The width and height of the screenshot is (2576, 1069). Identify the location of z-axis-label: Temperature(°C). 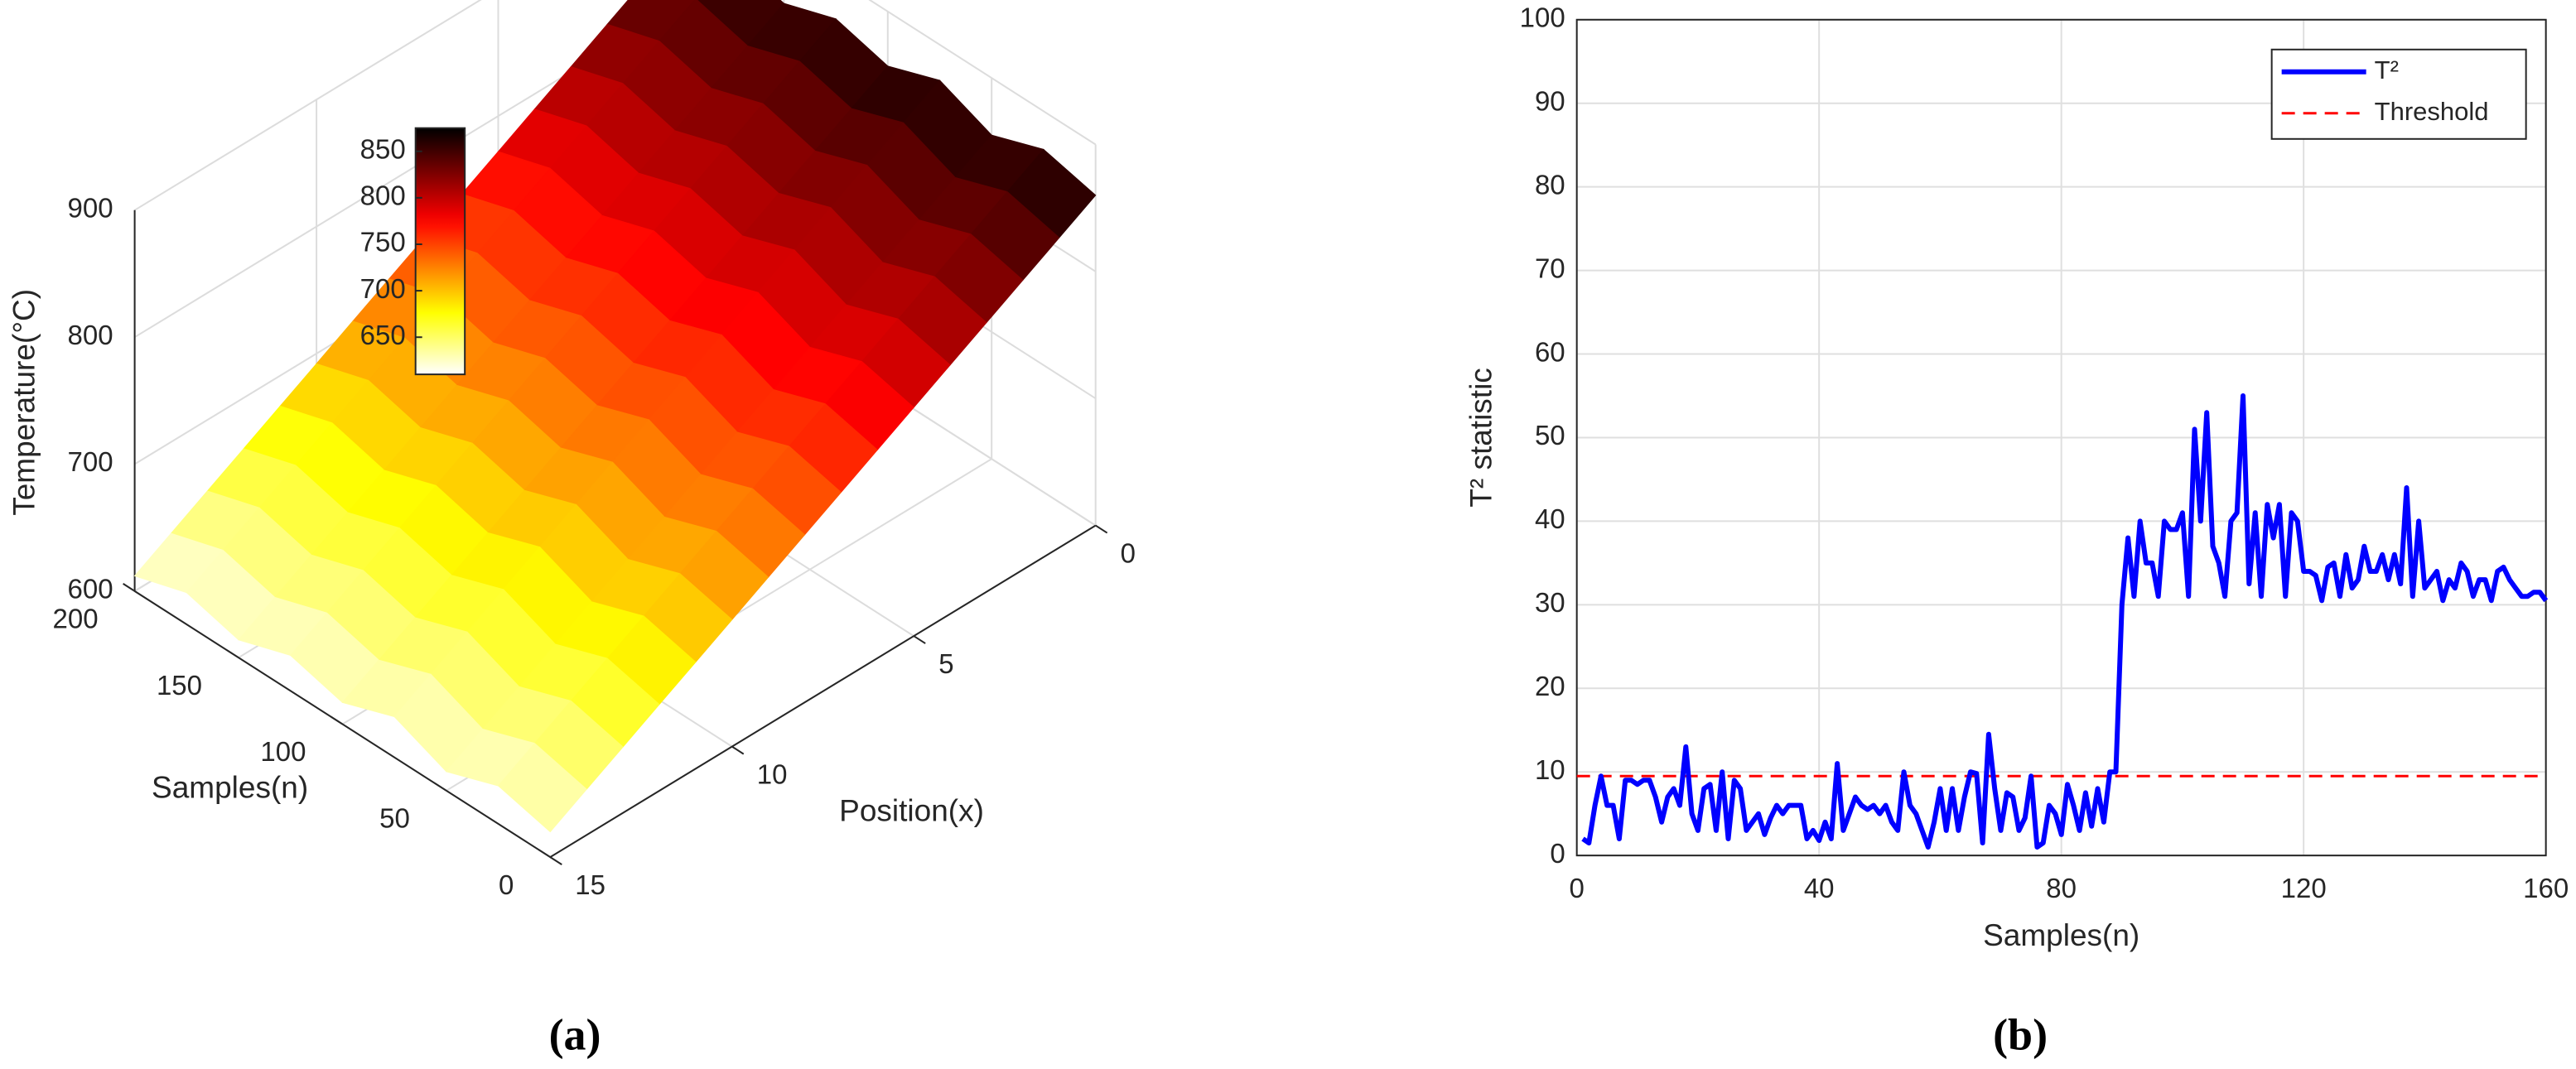
(24, 402).